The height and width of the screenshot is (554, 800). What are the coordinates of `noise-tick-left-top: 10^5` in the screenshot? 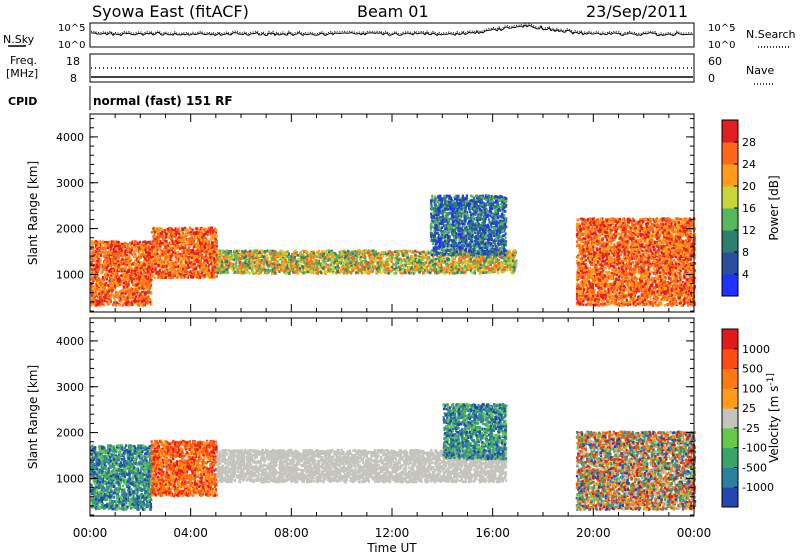 It's located at (71, 28).